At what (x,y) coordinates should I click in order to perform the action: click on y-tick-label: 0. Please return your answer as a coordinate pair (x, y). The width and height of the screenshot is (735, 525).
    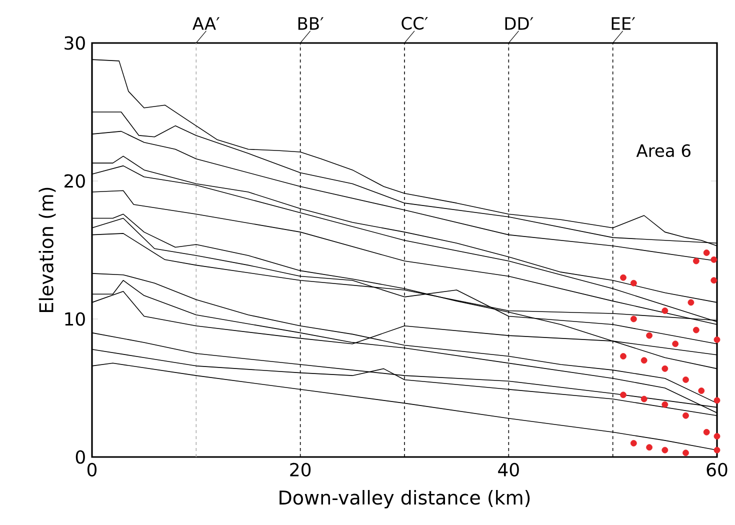
    Looking at the image, I should click on (80, 457).